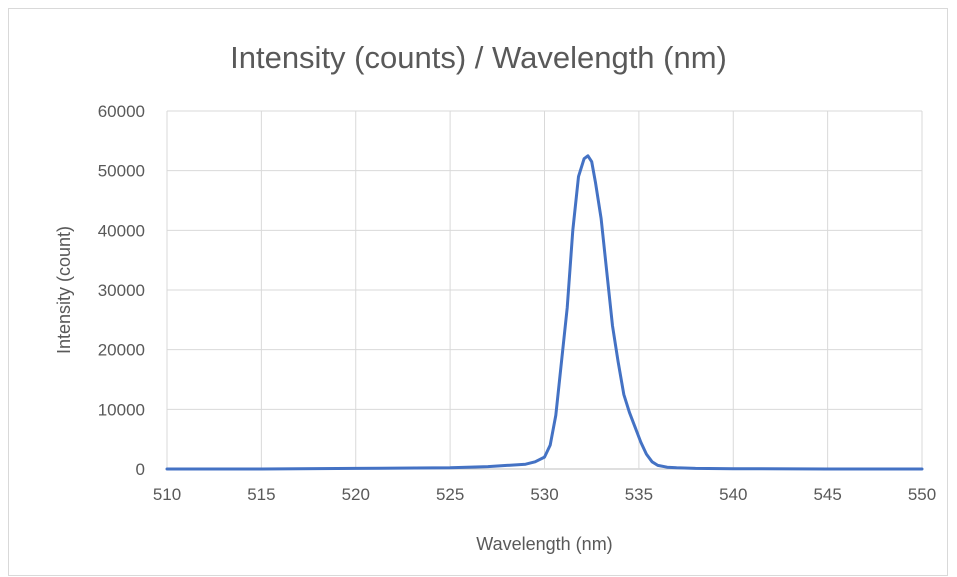 This screenshot has height=577, width=957. Describe the element at coordinates (261, 494) in the screenshot. I see `x-tick-label: 515` at that location.